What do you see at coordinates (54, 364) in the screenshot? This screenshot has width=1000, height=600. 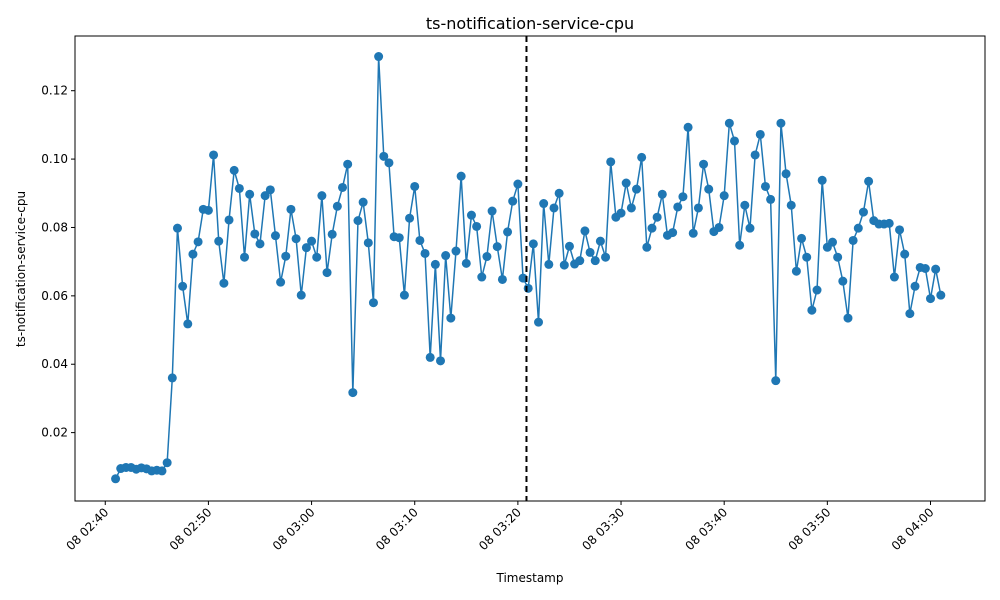 I see `y-tick-label: 0.04` at bounding box center [54, 364].